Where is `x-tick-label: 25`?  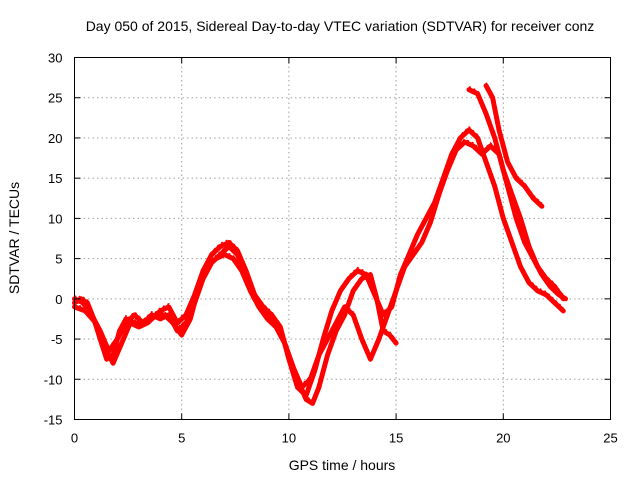 x-tick-label: 25 is located at coordinates (610, 438).